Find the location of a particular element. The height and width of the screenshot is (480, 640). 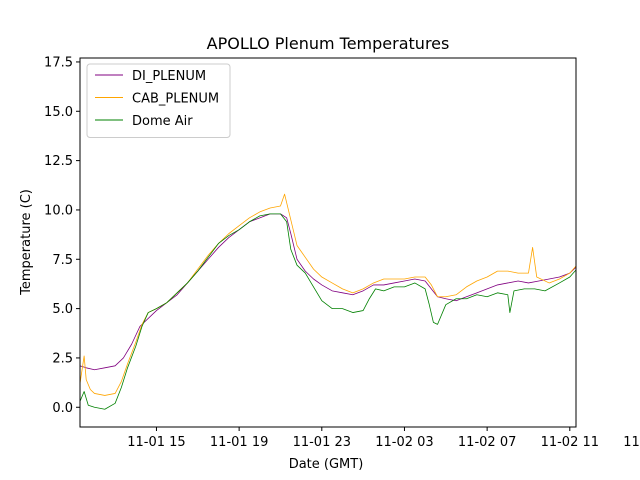

y-tick-label: 5.0 is located at coordinates (62, 309).